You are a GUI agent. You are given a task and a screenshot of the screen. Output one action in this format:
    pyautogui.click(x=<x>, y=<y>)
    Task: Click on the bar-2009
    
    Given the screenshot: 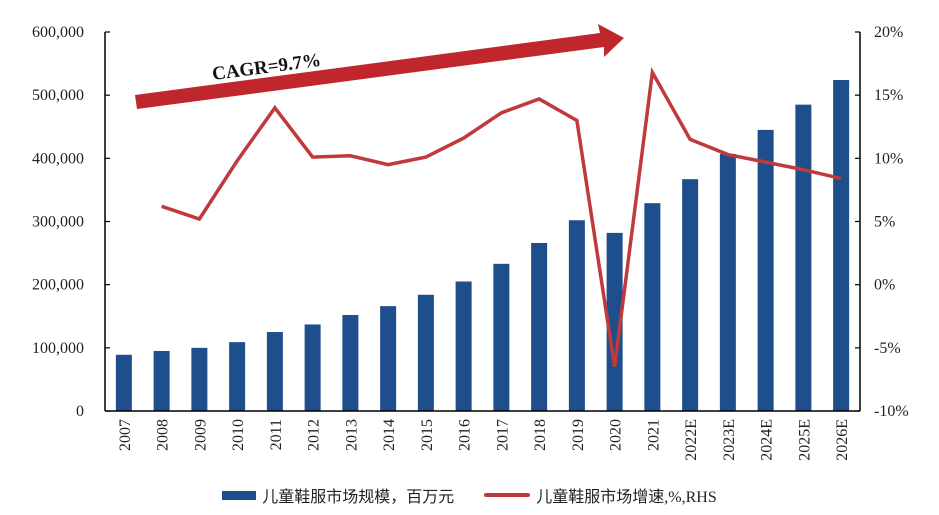 What is the action you would take?
    pyautogui.click(x=199, y=379)
    